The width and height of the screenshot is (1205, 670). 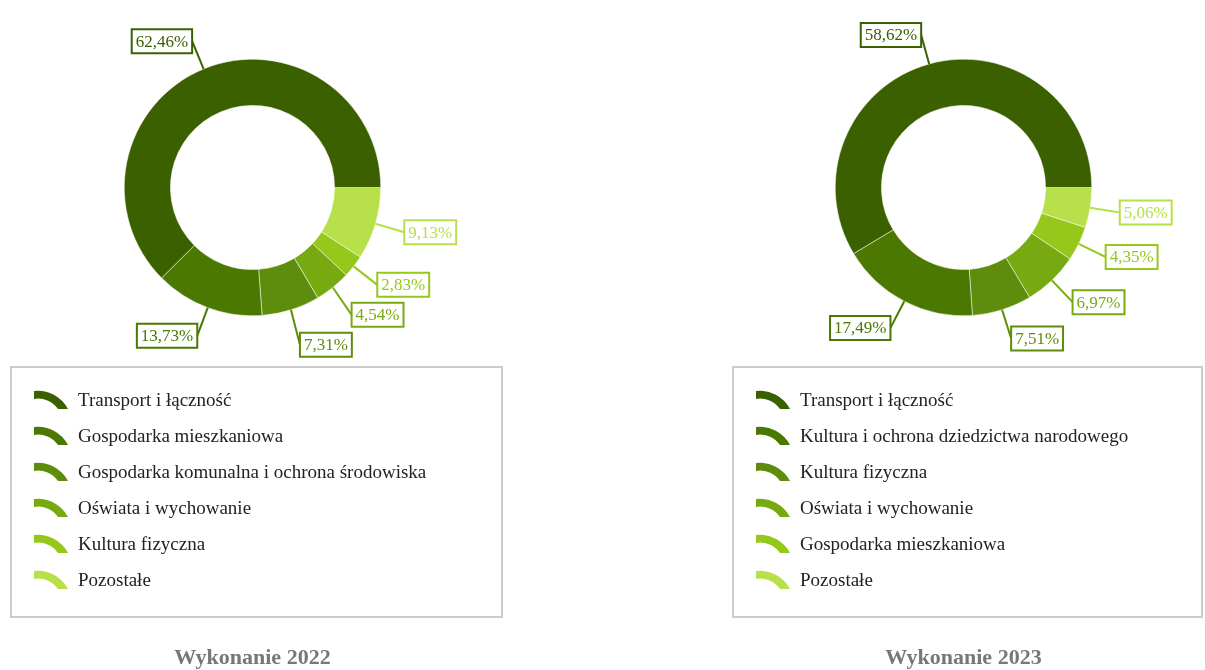 I want to click on text: Wykonanie 2023, so click(x=963, y=657).